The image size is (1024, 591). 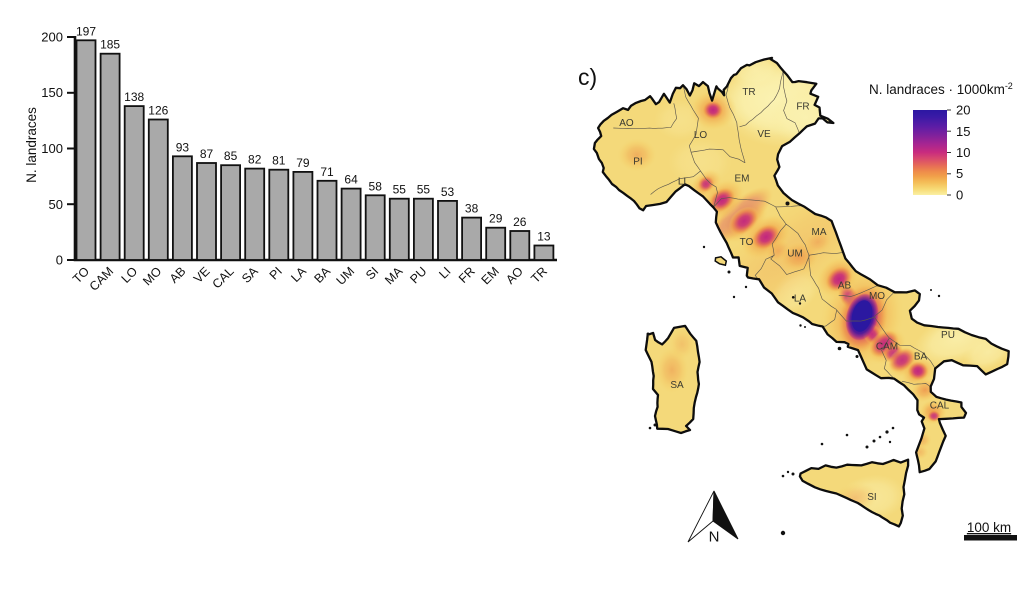 What do you see at coordinates (948, 335) in the screenshot?
I see `svg-text: PU` at bounding box center [948, 335].